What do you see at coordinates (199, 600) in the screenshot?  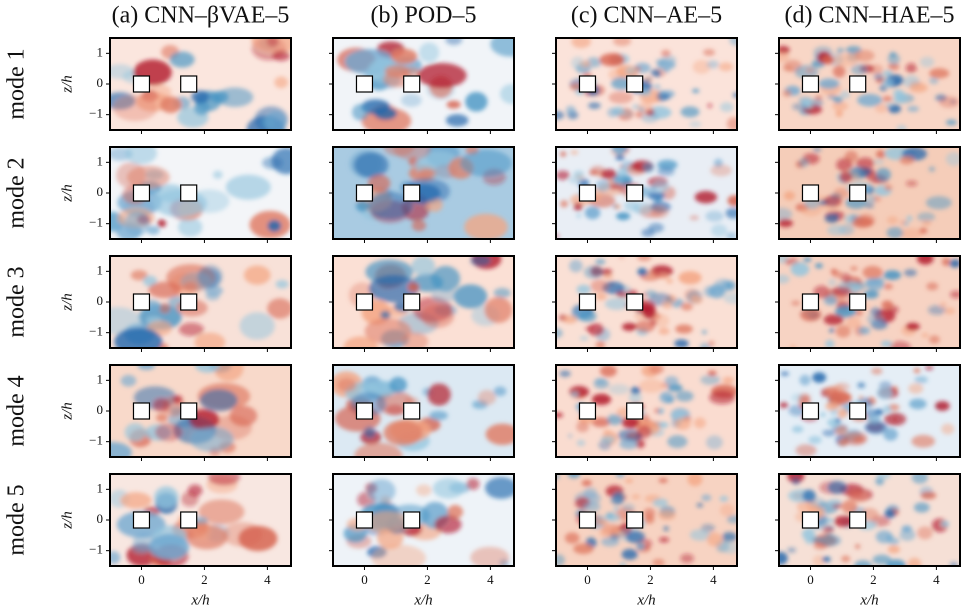 I see `x-axis-label: x/h` at bounding box center [199, 600].